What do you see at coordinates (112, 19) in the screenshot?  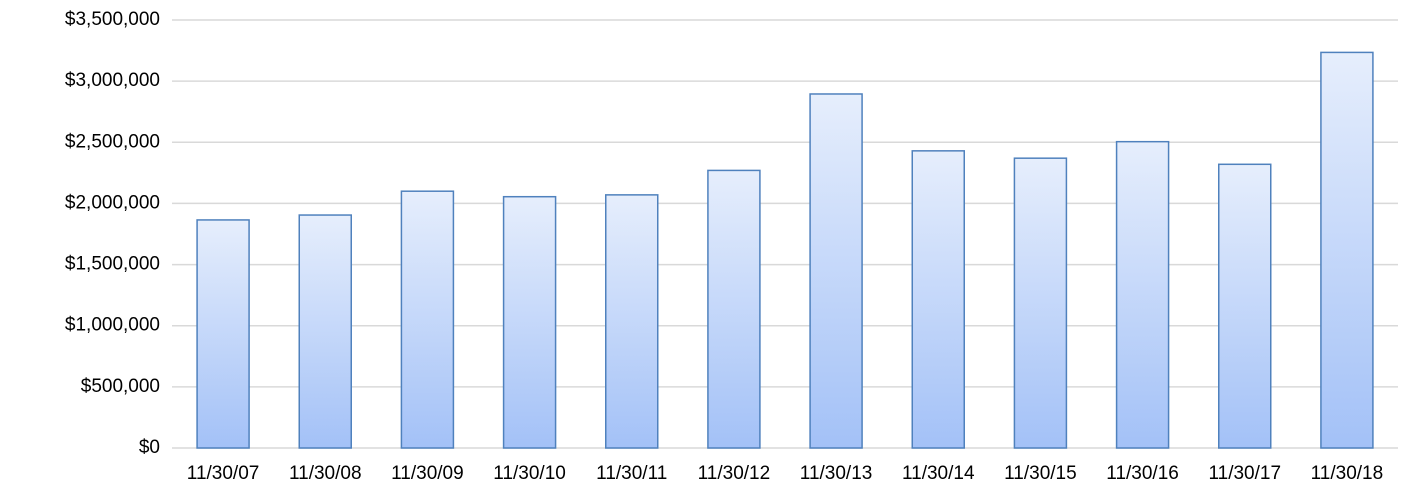 I see `y-tick-label: $3,500,000` at bounding box center [112, 19].